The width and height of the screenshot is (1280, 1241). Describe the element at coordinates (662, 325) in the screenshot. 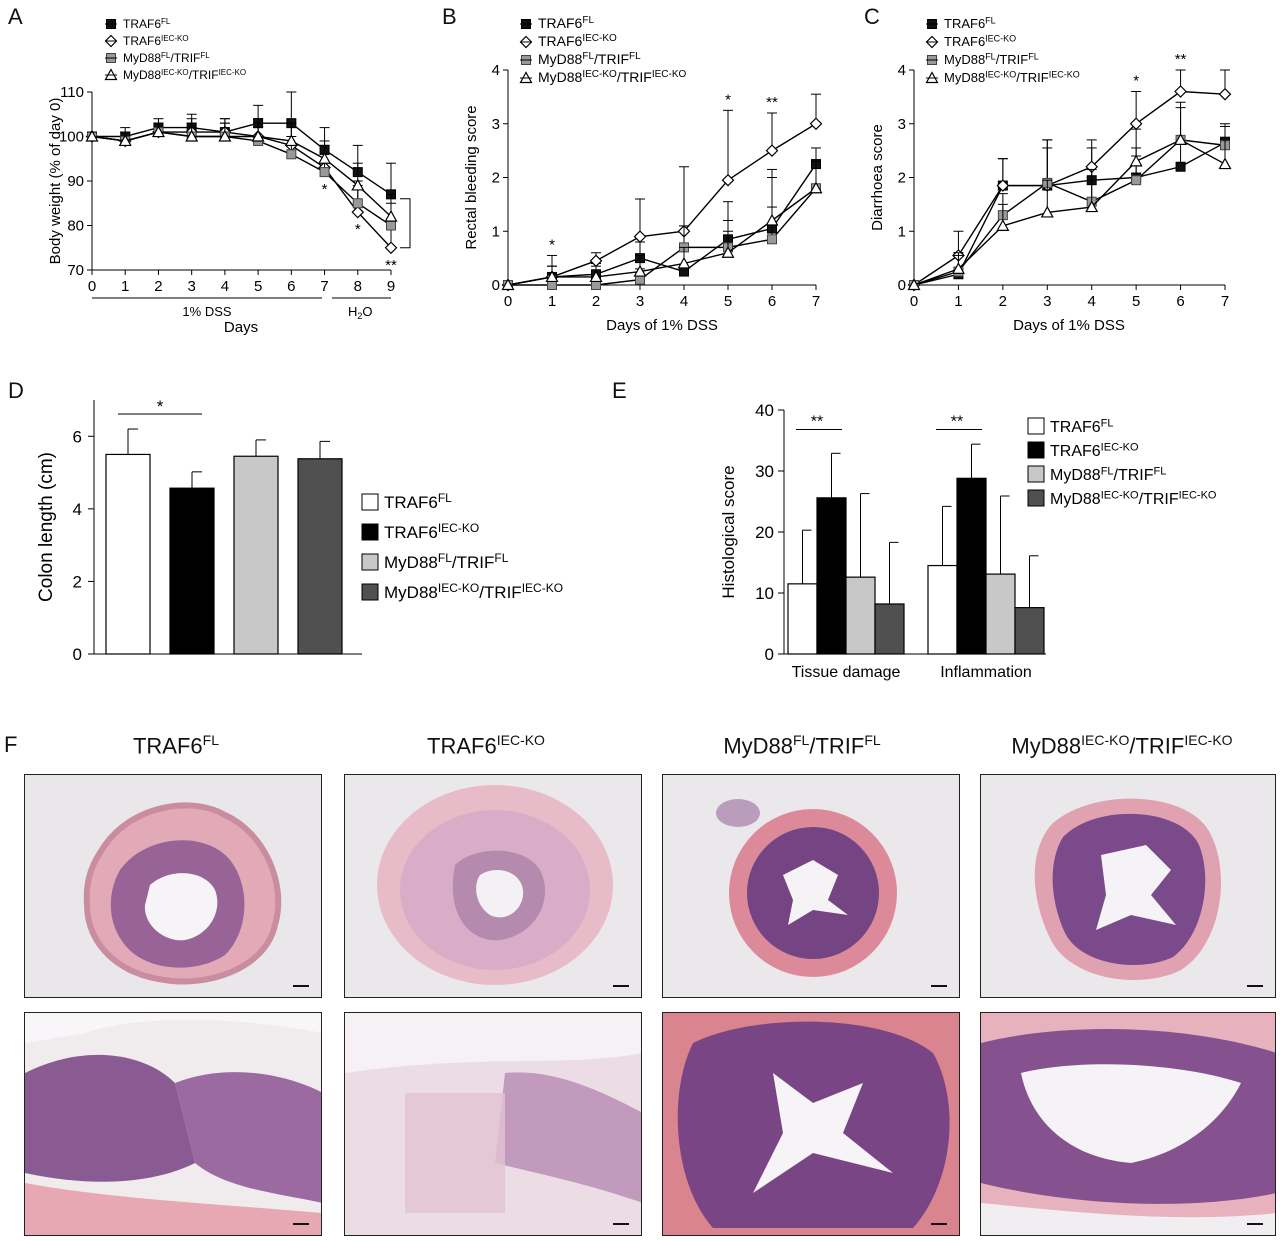

I see `x-axis-label: Days of 1% DSS` at that location.